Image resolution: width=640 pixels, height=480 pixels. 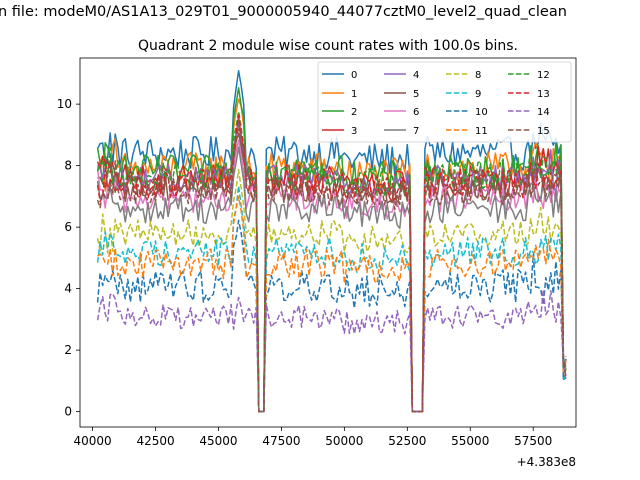 What do you see at coordinates (68, 258) in the screenshot?
I see `y-axis: 0 2 4 6 8 10` at bounding box center [68, 258].